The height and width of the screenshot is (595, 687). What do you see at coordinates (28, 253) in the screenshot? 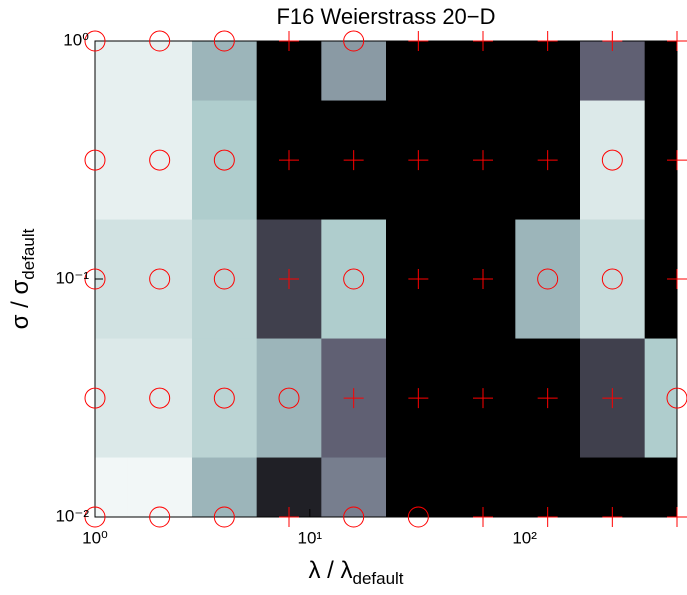
I see `y-label-subscript: default` at bounding box center [28, 253].